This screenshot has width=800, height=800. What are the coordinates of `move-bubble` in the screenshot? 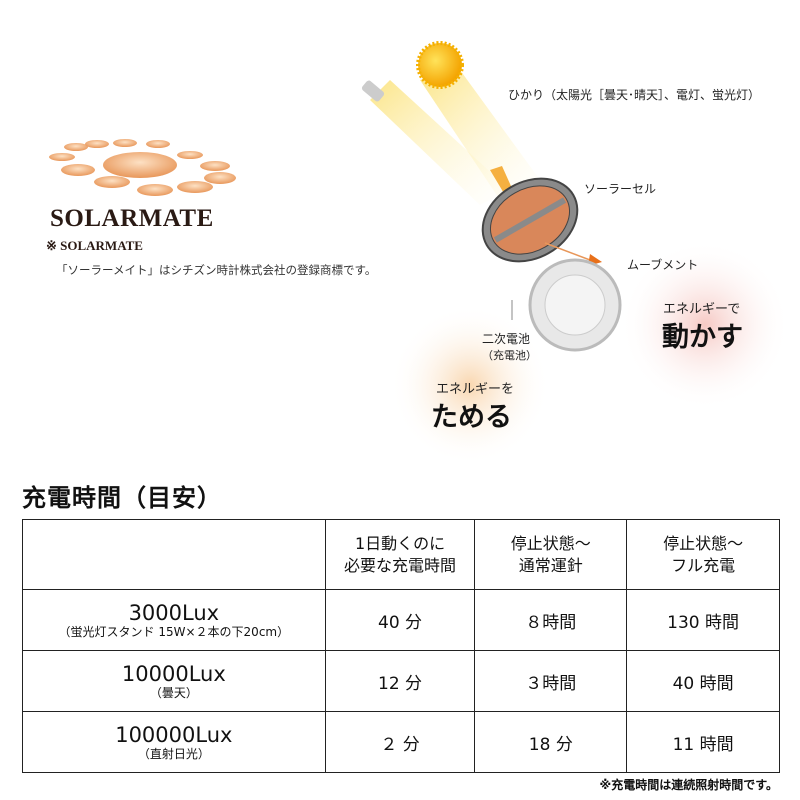 It's located at (705, 325).